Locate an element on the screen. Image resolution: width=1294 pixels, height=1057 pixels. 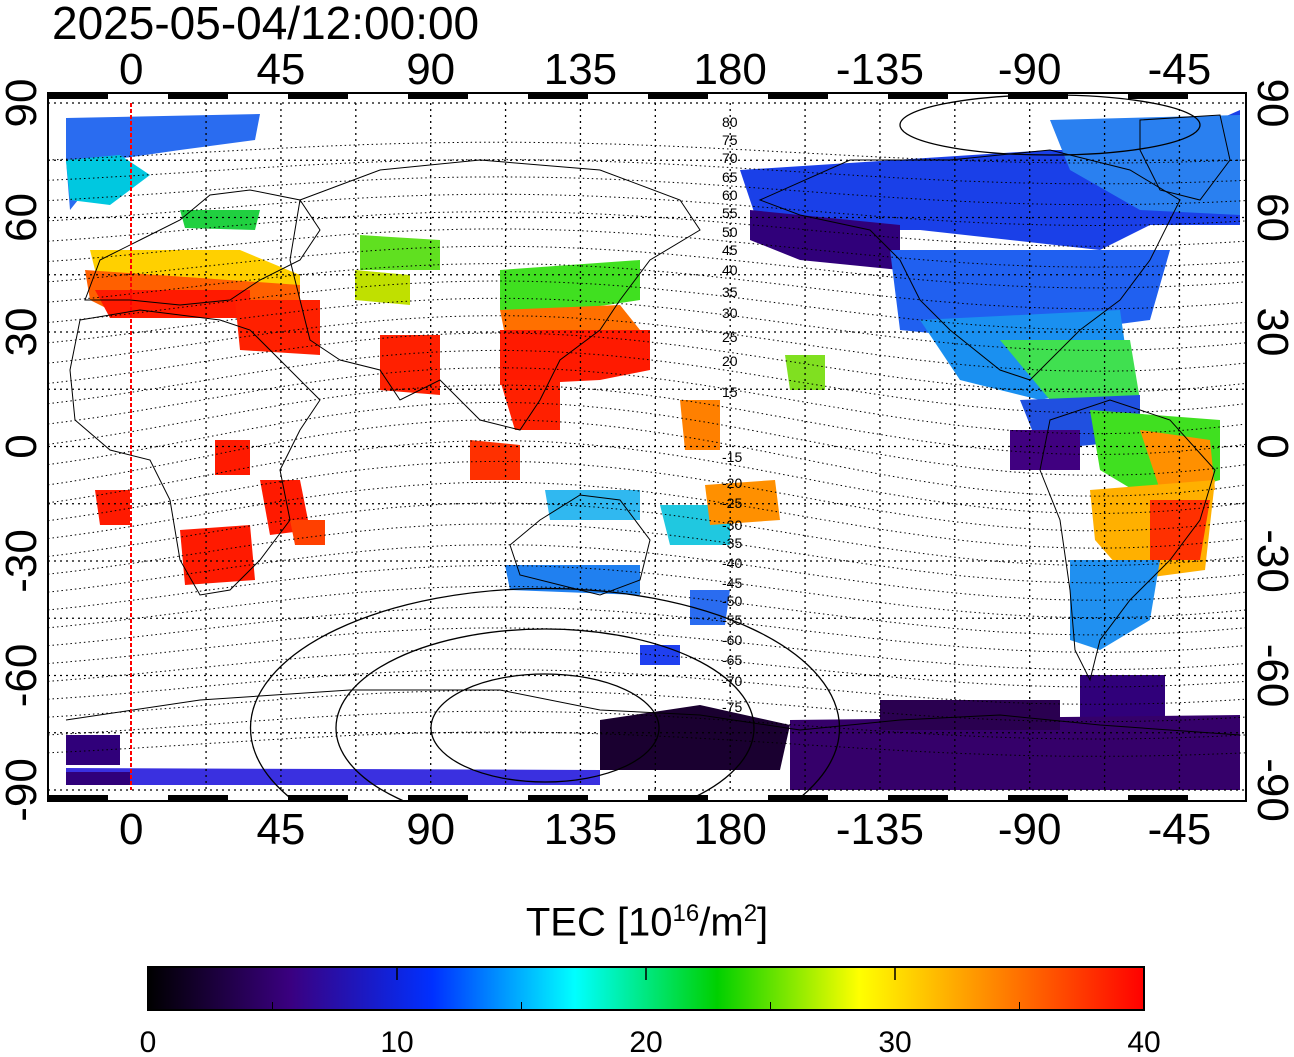
maglat-label: 20 is located at coordinates (730, 361).